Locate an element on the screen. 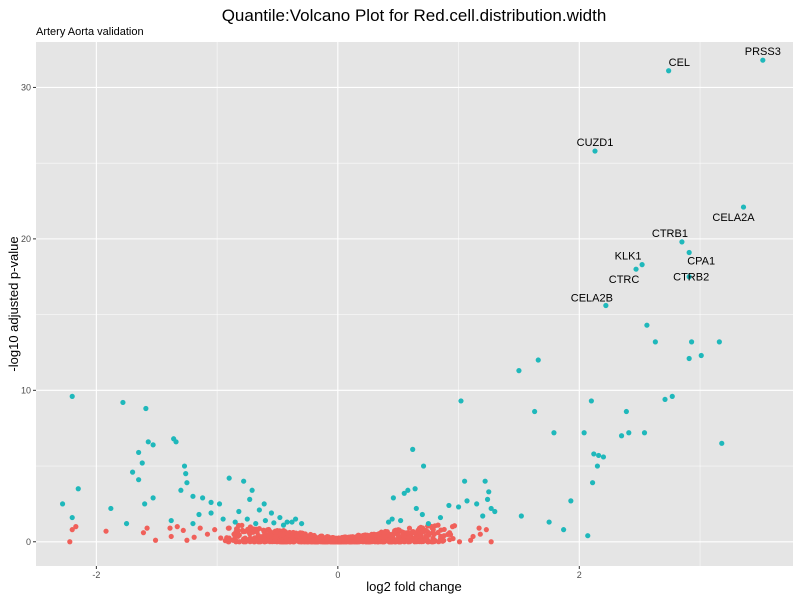  point-label: CTRB2 is located at coordinates (691, 278).